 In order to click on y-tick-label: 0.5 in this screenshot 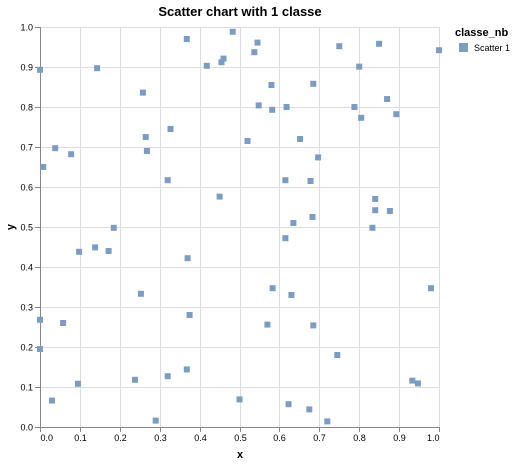, I will do `click(26, 228)`.